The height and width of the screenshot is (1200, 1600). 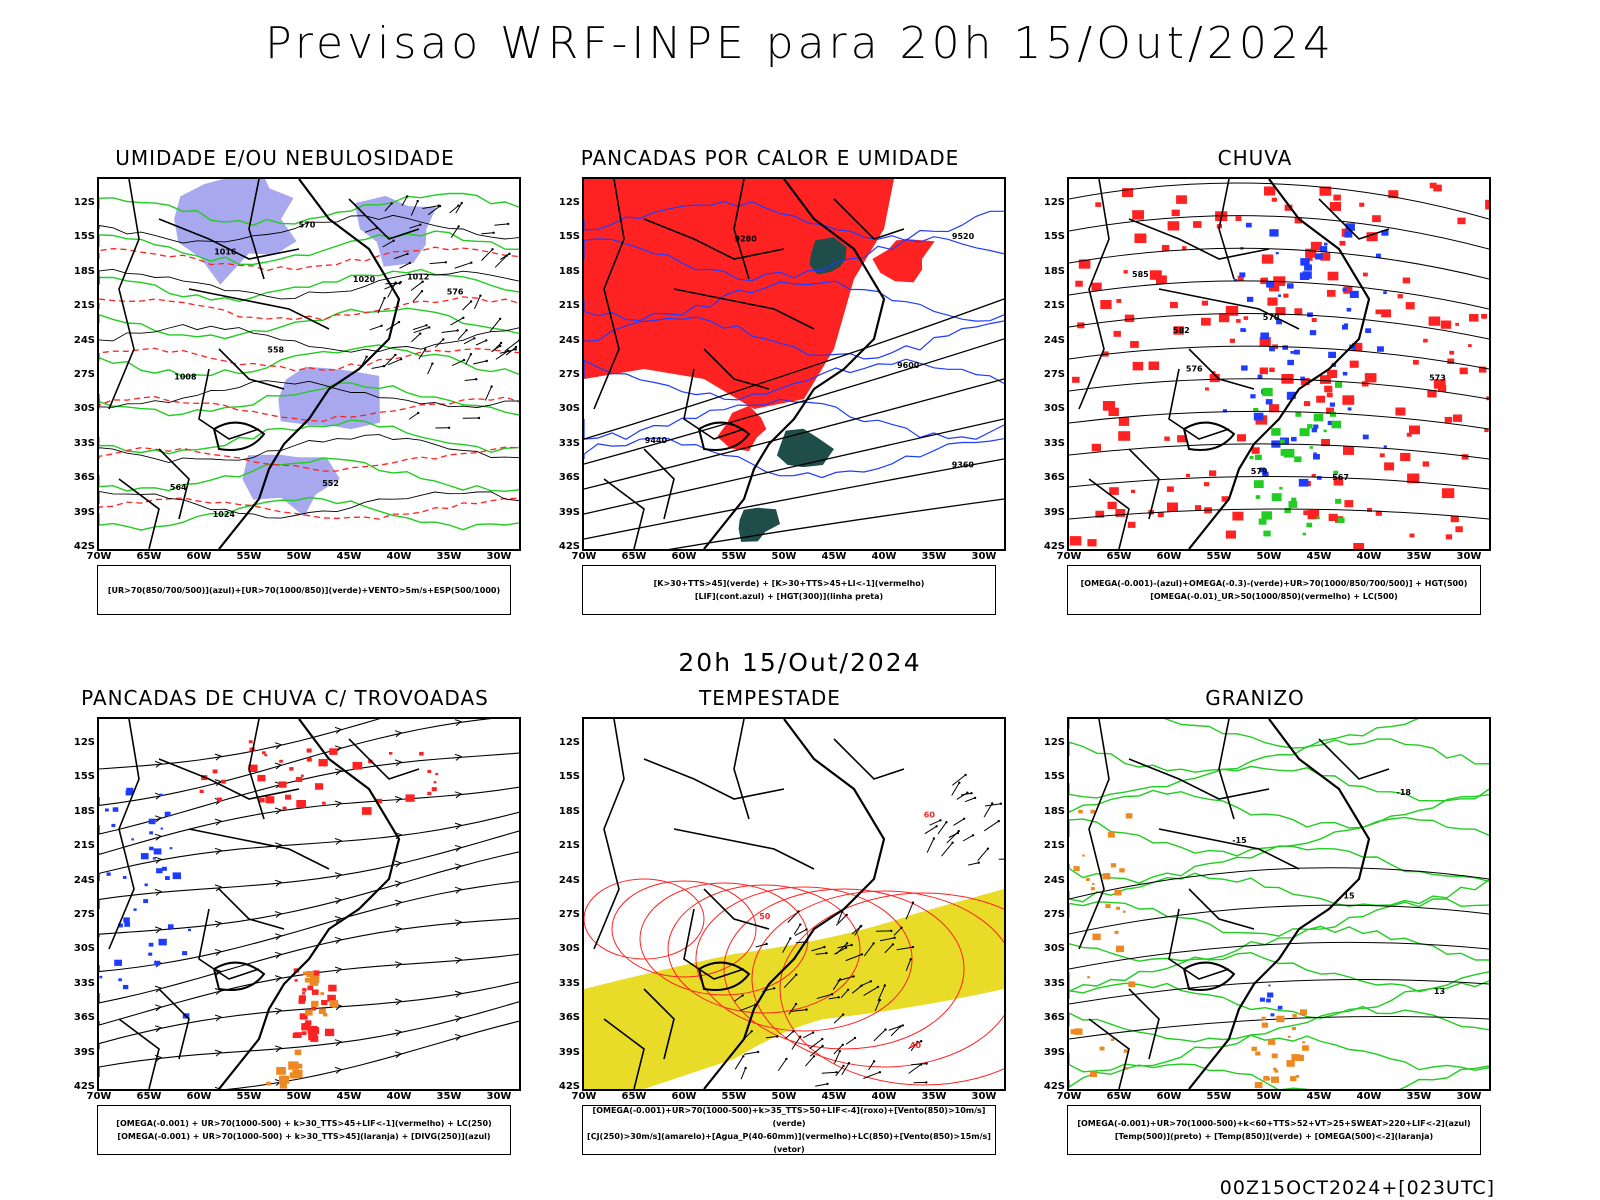 I want to click on lon-tick-label: 55W, so click(x=1219, y=1096).